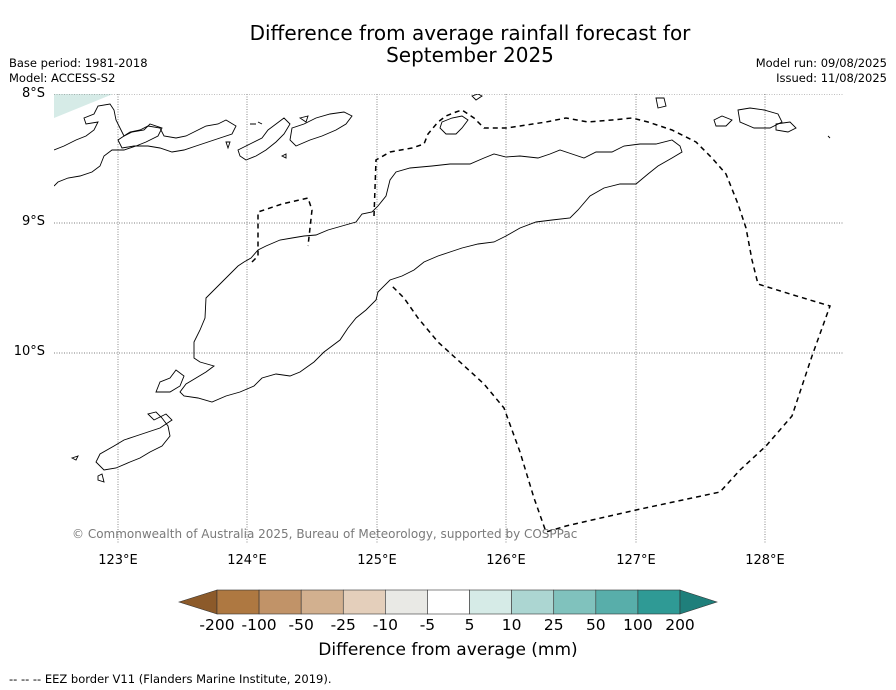  Describe the element at coordinates (78, 63) in the screenshot. I see `base-period: Base period: 1981-2018` at that location.